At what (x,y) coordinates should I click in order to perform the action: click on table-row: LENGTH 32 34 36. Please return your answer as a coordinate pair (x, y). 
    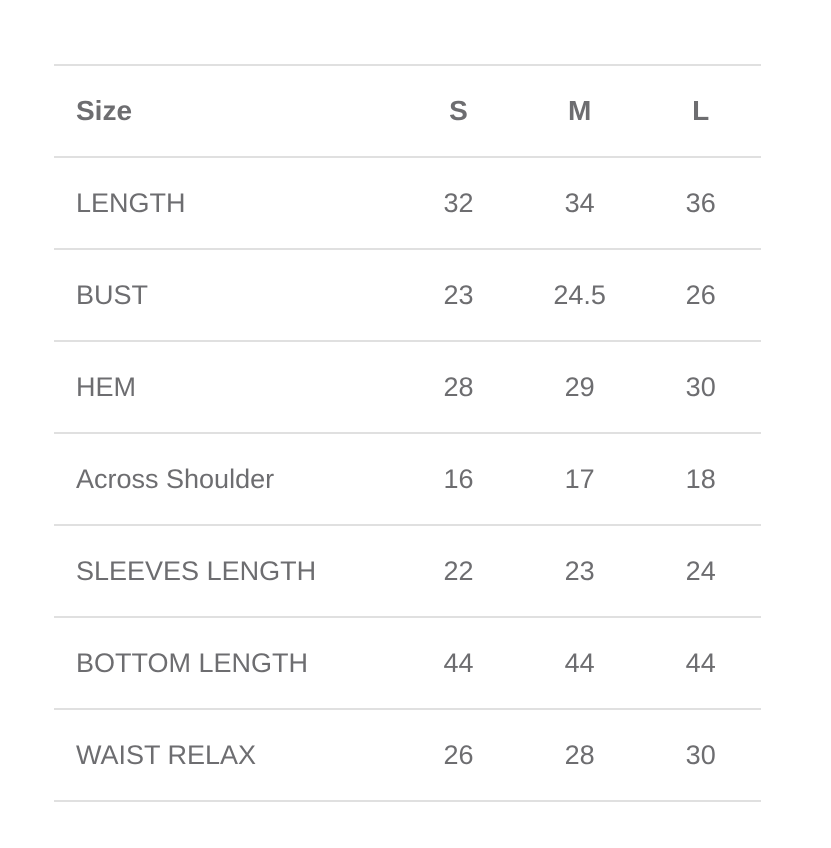
    Looking at the image, I should click on (407, 203).